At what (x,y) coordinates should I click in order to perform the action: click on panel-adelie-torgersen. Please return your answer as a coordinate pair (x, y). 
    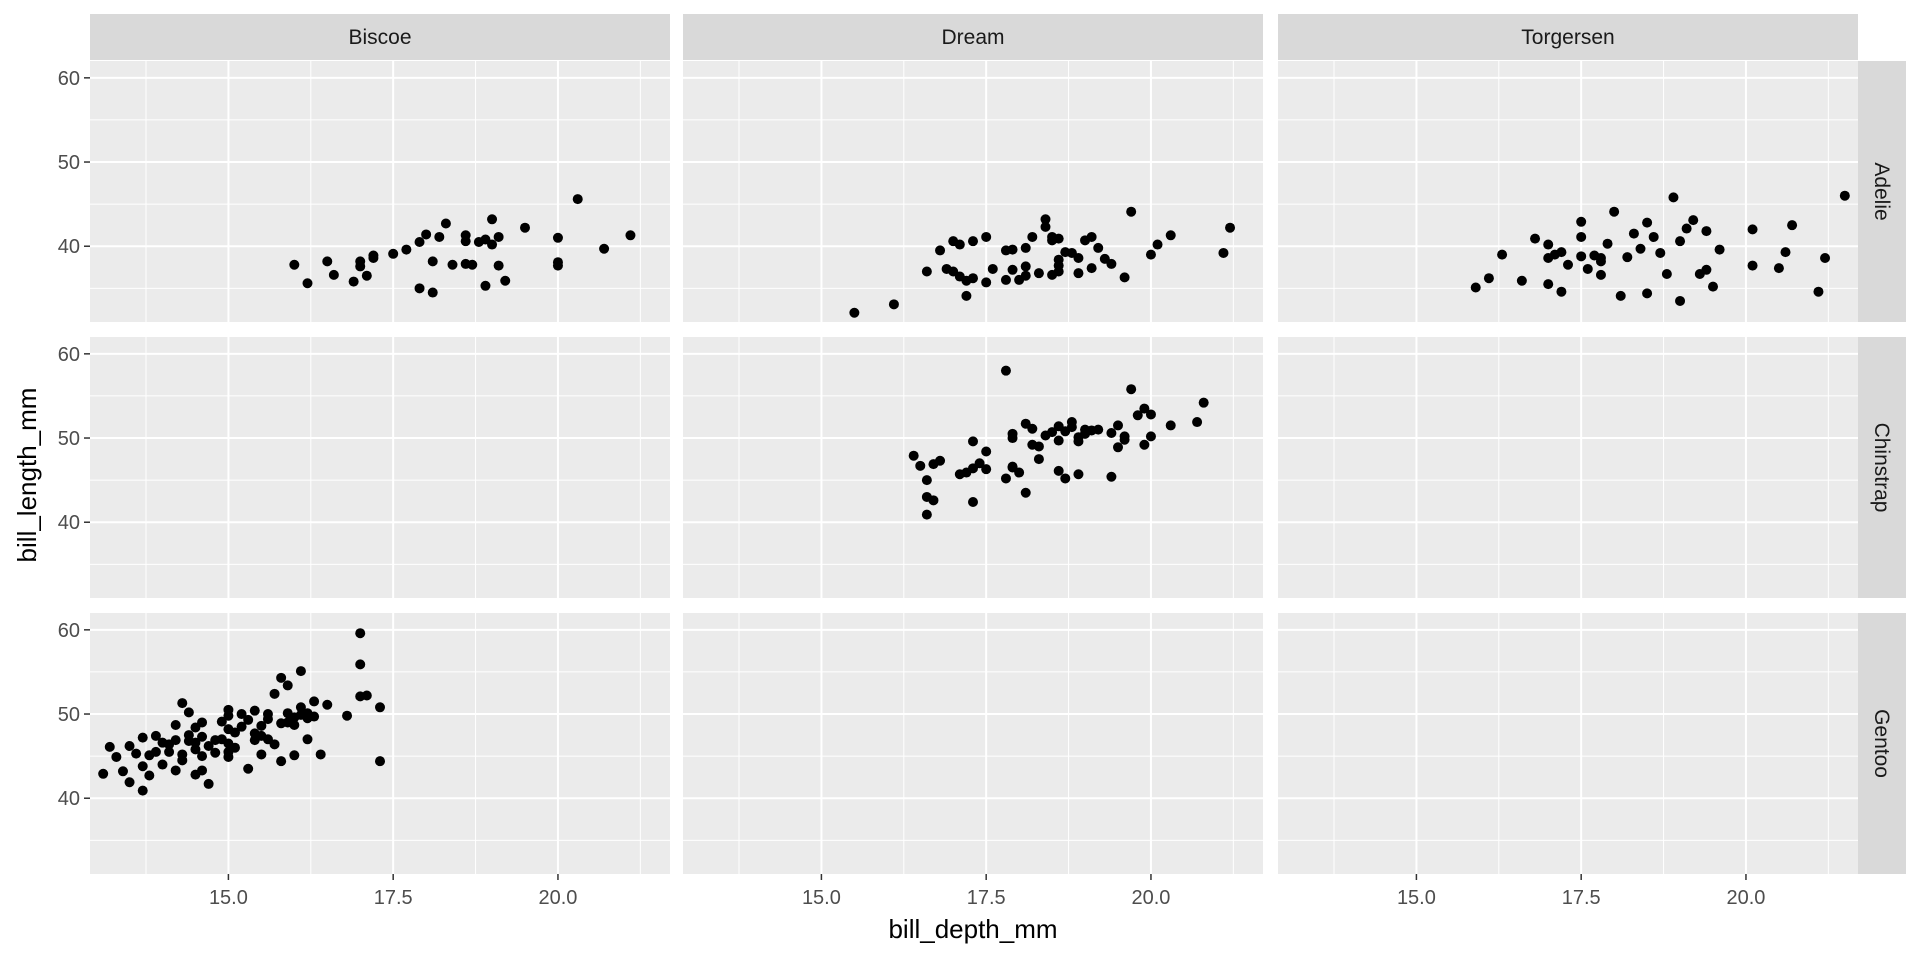
    Looking at the image, I should click on (1568, 191).